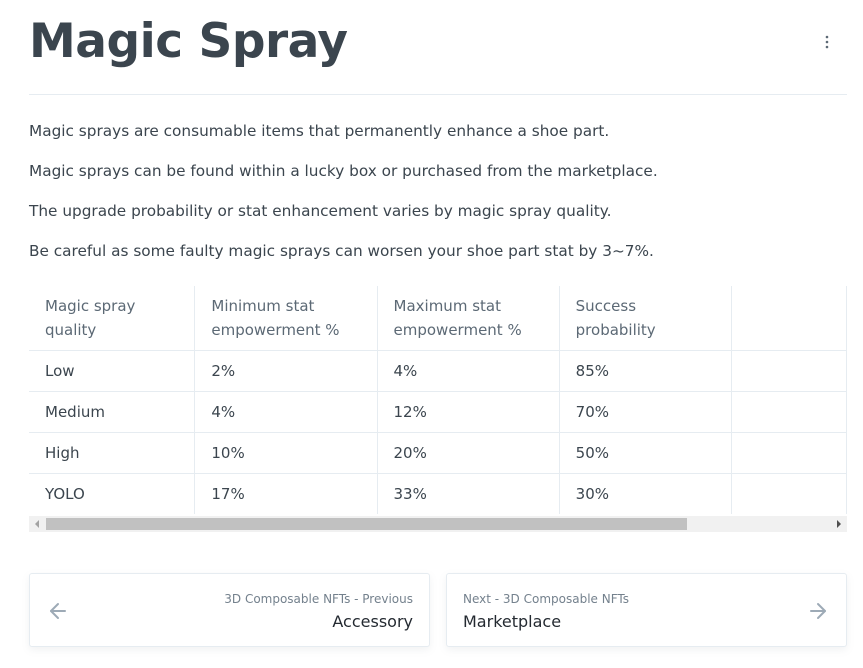  I want to click on table-cell: 30%, so click(646, 493).